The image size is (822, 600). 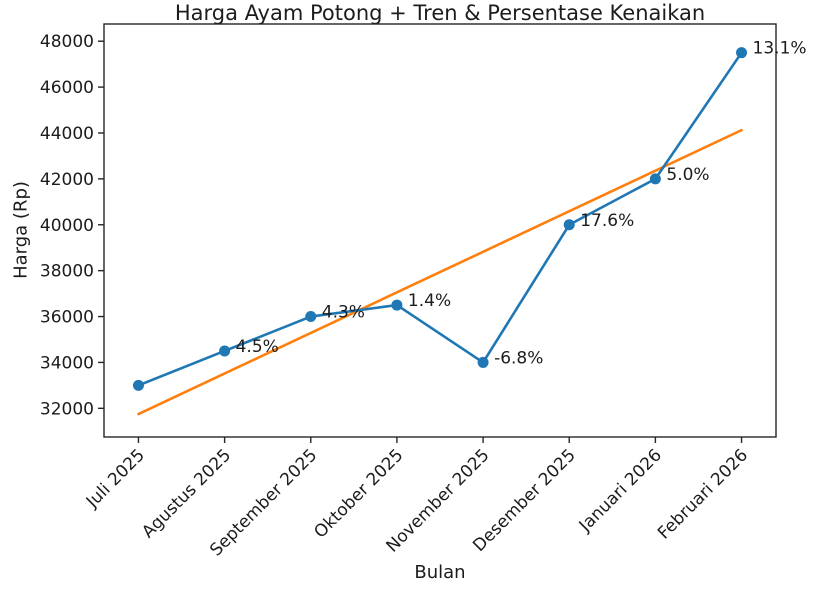 What do you see at coordinates (780, 49) in the screenshot?
I see `point-percentage-label: 13.1%` at bounding box center [780, 49].